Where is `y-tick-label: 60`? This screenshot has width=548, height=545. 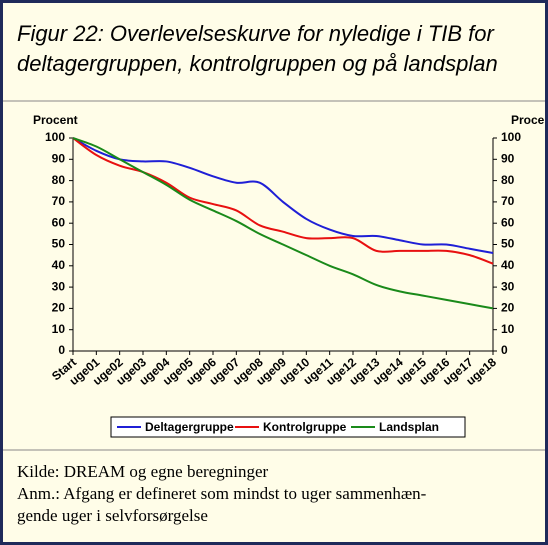 y-tick-label: 60 is located at coordinates (59, 222).